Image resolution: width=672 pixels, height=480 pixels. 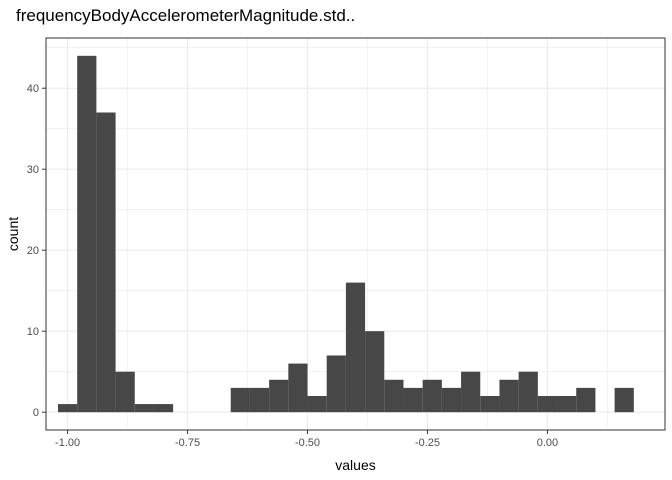 What do you see at coordinates (33, 251) in the screenshot?
I see `y-tick-label-2: 20` at bounding box center [33, 251].